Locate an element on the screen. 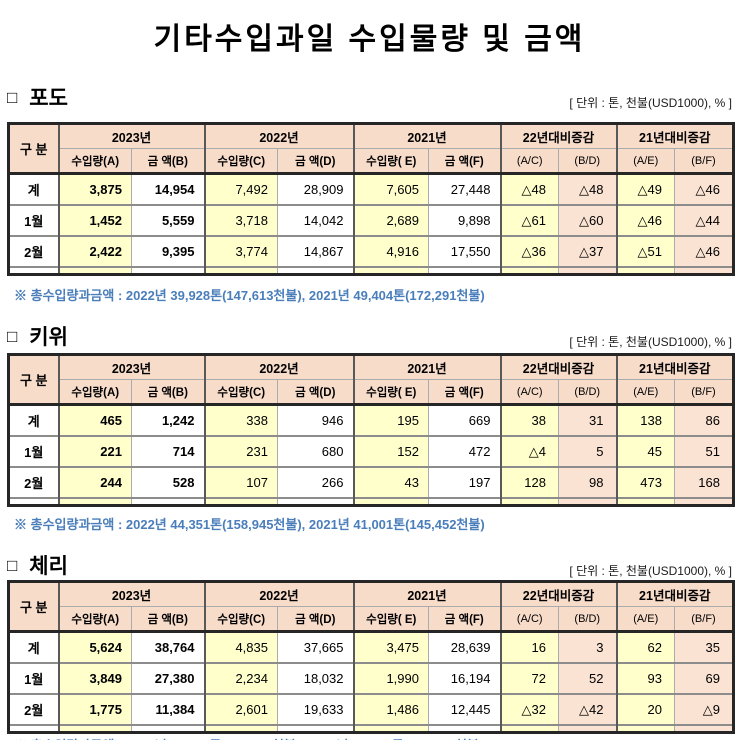  cell: 465 is located at coordinates (94, 419).